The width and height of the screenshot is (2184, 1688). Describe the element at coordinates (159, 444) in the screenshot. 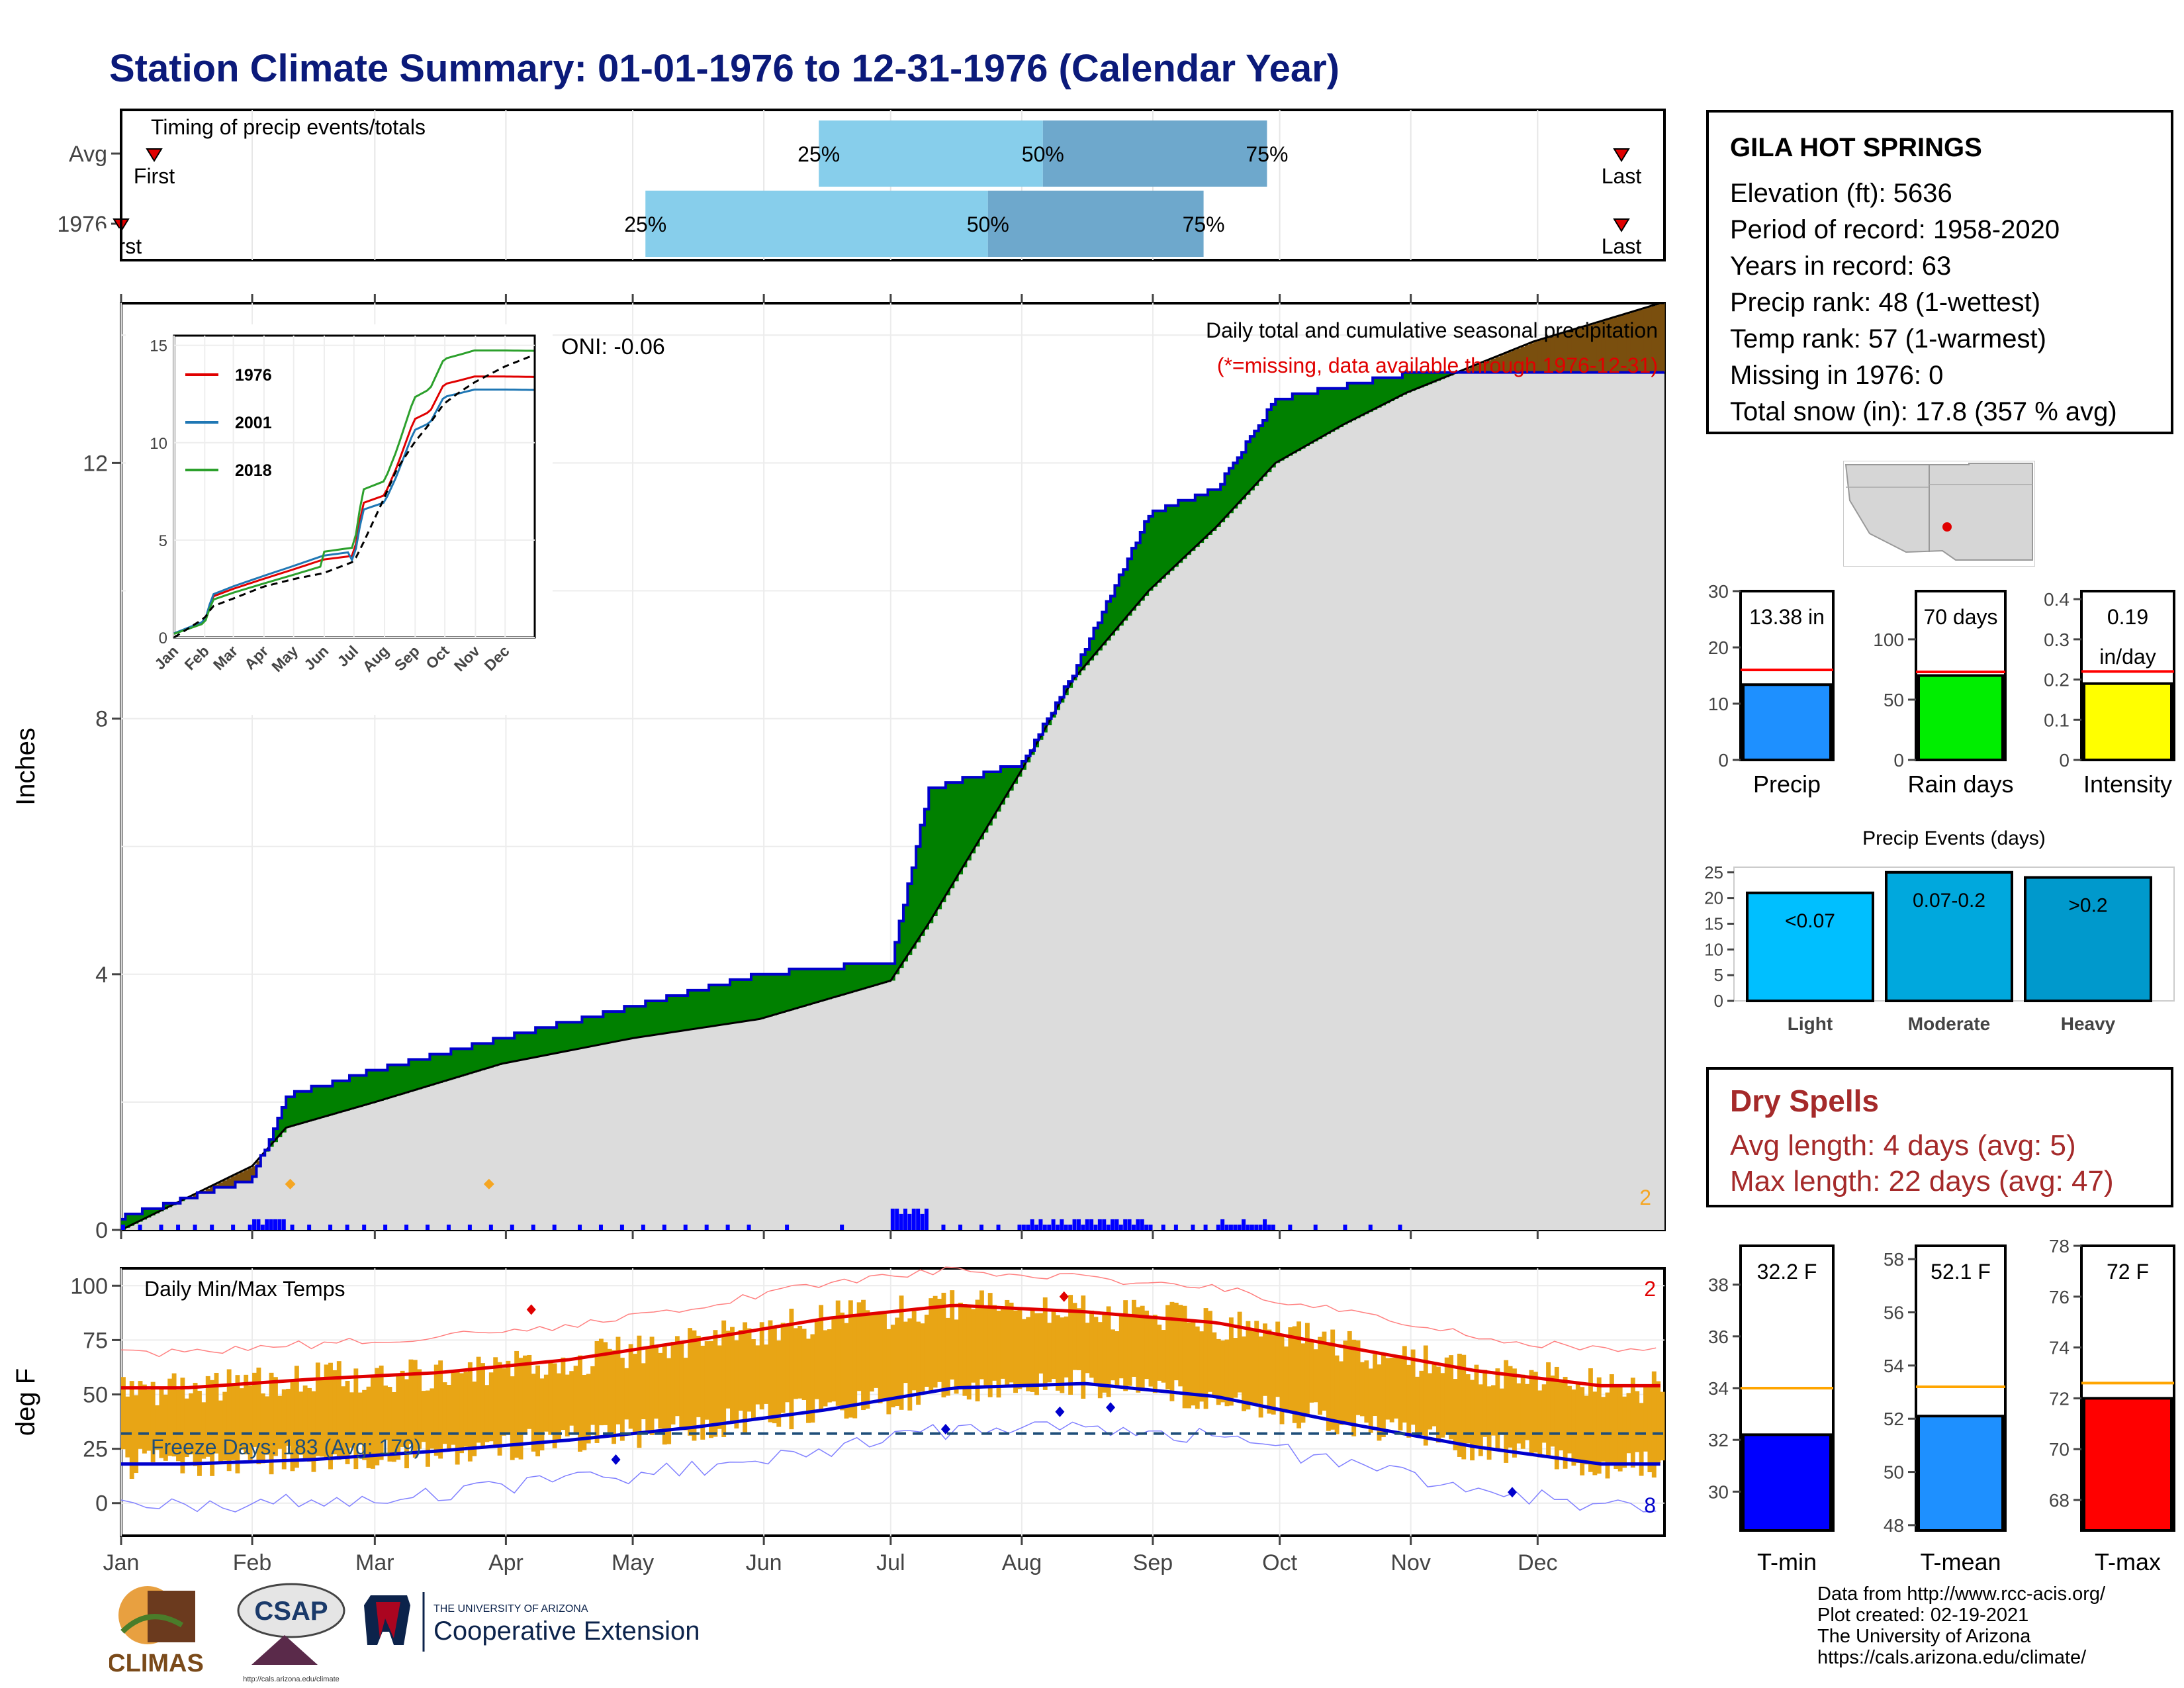

I see `inset-ytick-label: 10` at that location.